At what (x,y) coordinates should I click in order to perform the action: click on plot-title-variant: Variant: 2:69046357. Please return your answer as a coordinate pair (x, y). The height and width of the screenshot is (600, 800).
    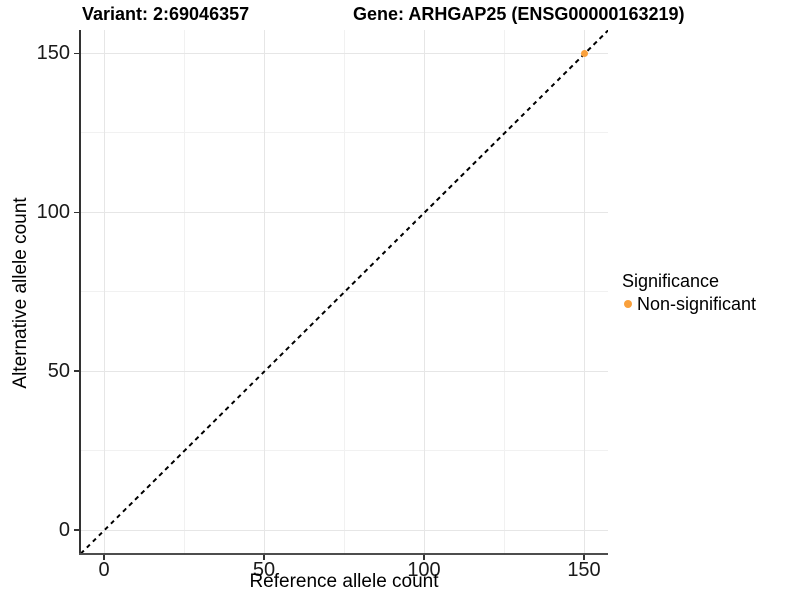
    Looking at the image, I should click on (166, 14).